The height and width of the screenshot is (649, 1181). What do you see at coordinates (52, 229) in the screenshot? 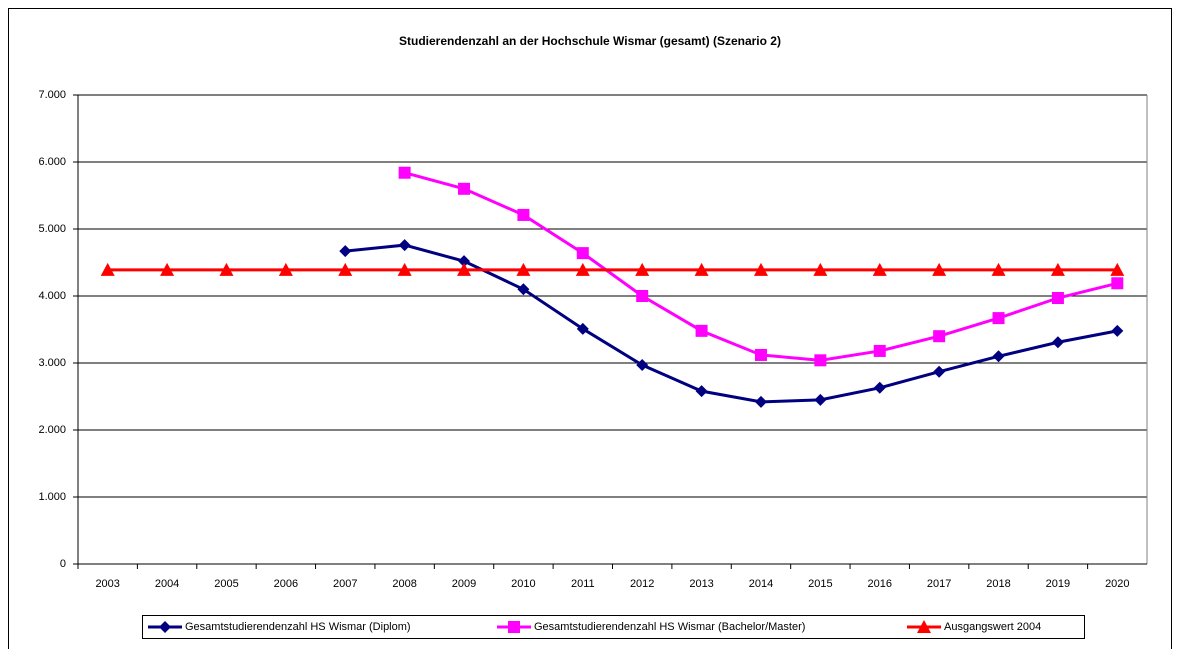
I see `y-tick-label: 5.000` at bounding box center [52, 229].